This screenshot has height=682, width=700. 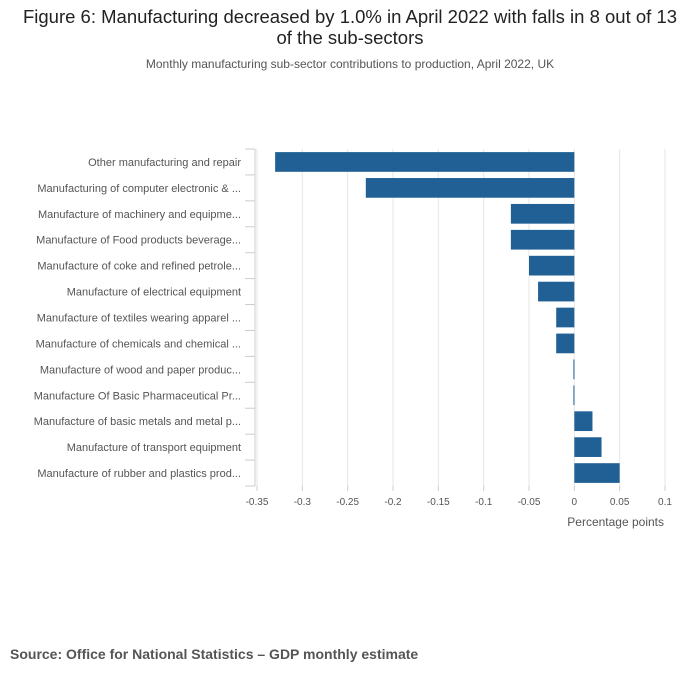 What do you see at coordinates (154, 448) in the screenshot?
I see `category-label: Manufacture of transport equipment` at bounding box center [154, 448].